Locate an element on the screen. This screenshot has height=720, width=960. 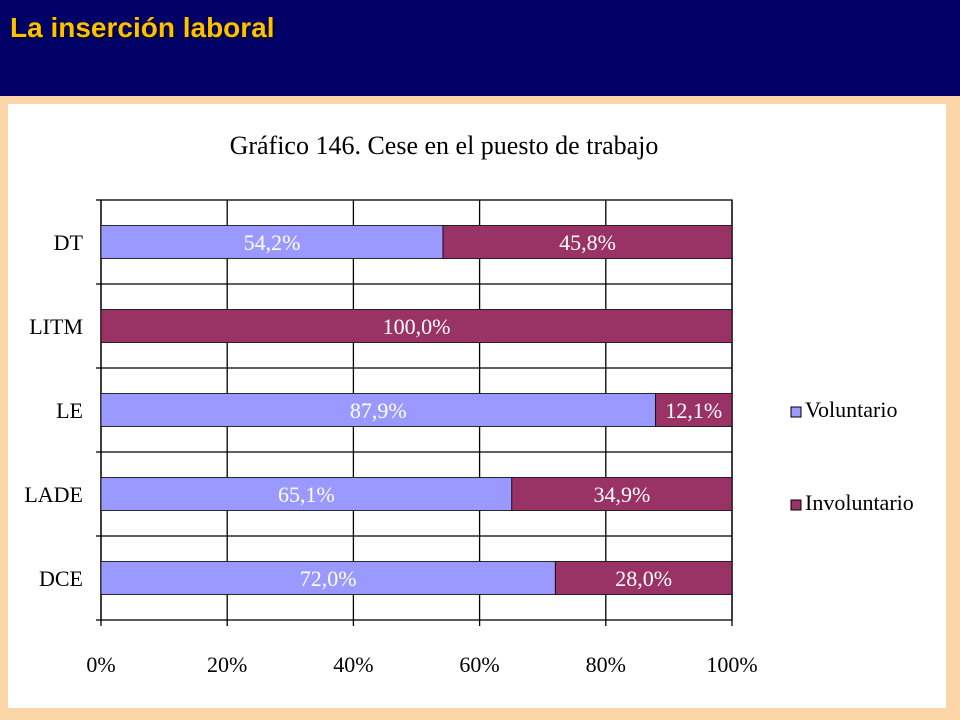
bar-voluntario-dce is located at coordinates (328, 578).